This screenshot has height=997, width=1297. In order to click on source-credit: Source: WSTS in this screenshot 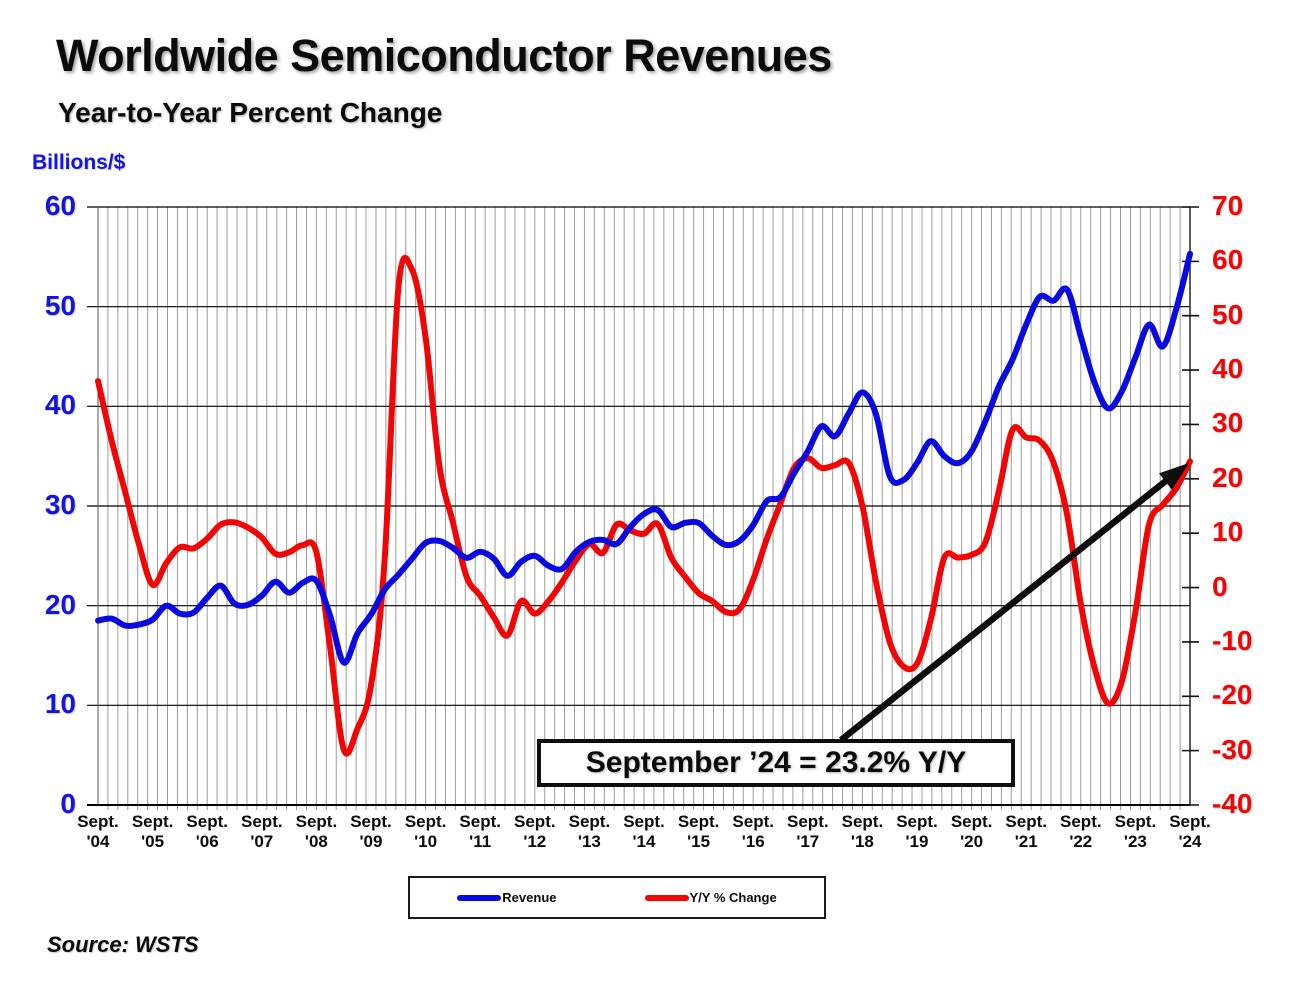, I will do `click(123, 944)`.